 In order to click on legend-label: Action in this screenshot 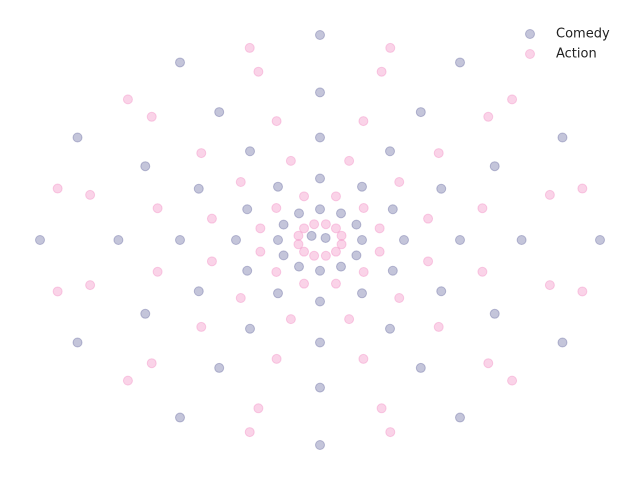, I will do `click(576, 54)`.